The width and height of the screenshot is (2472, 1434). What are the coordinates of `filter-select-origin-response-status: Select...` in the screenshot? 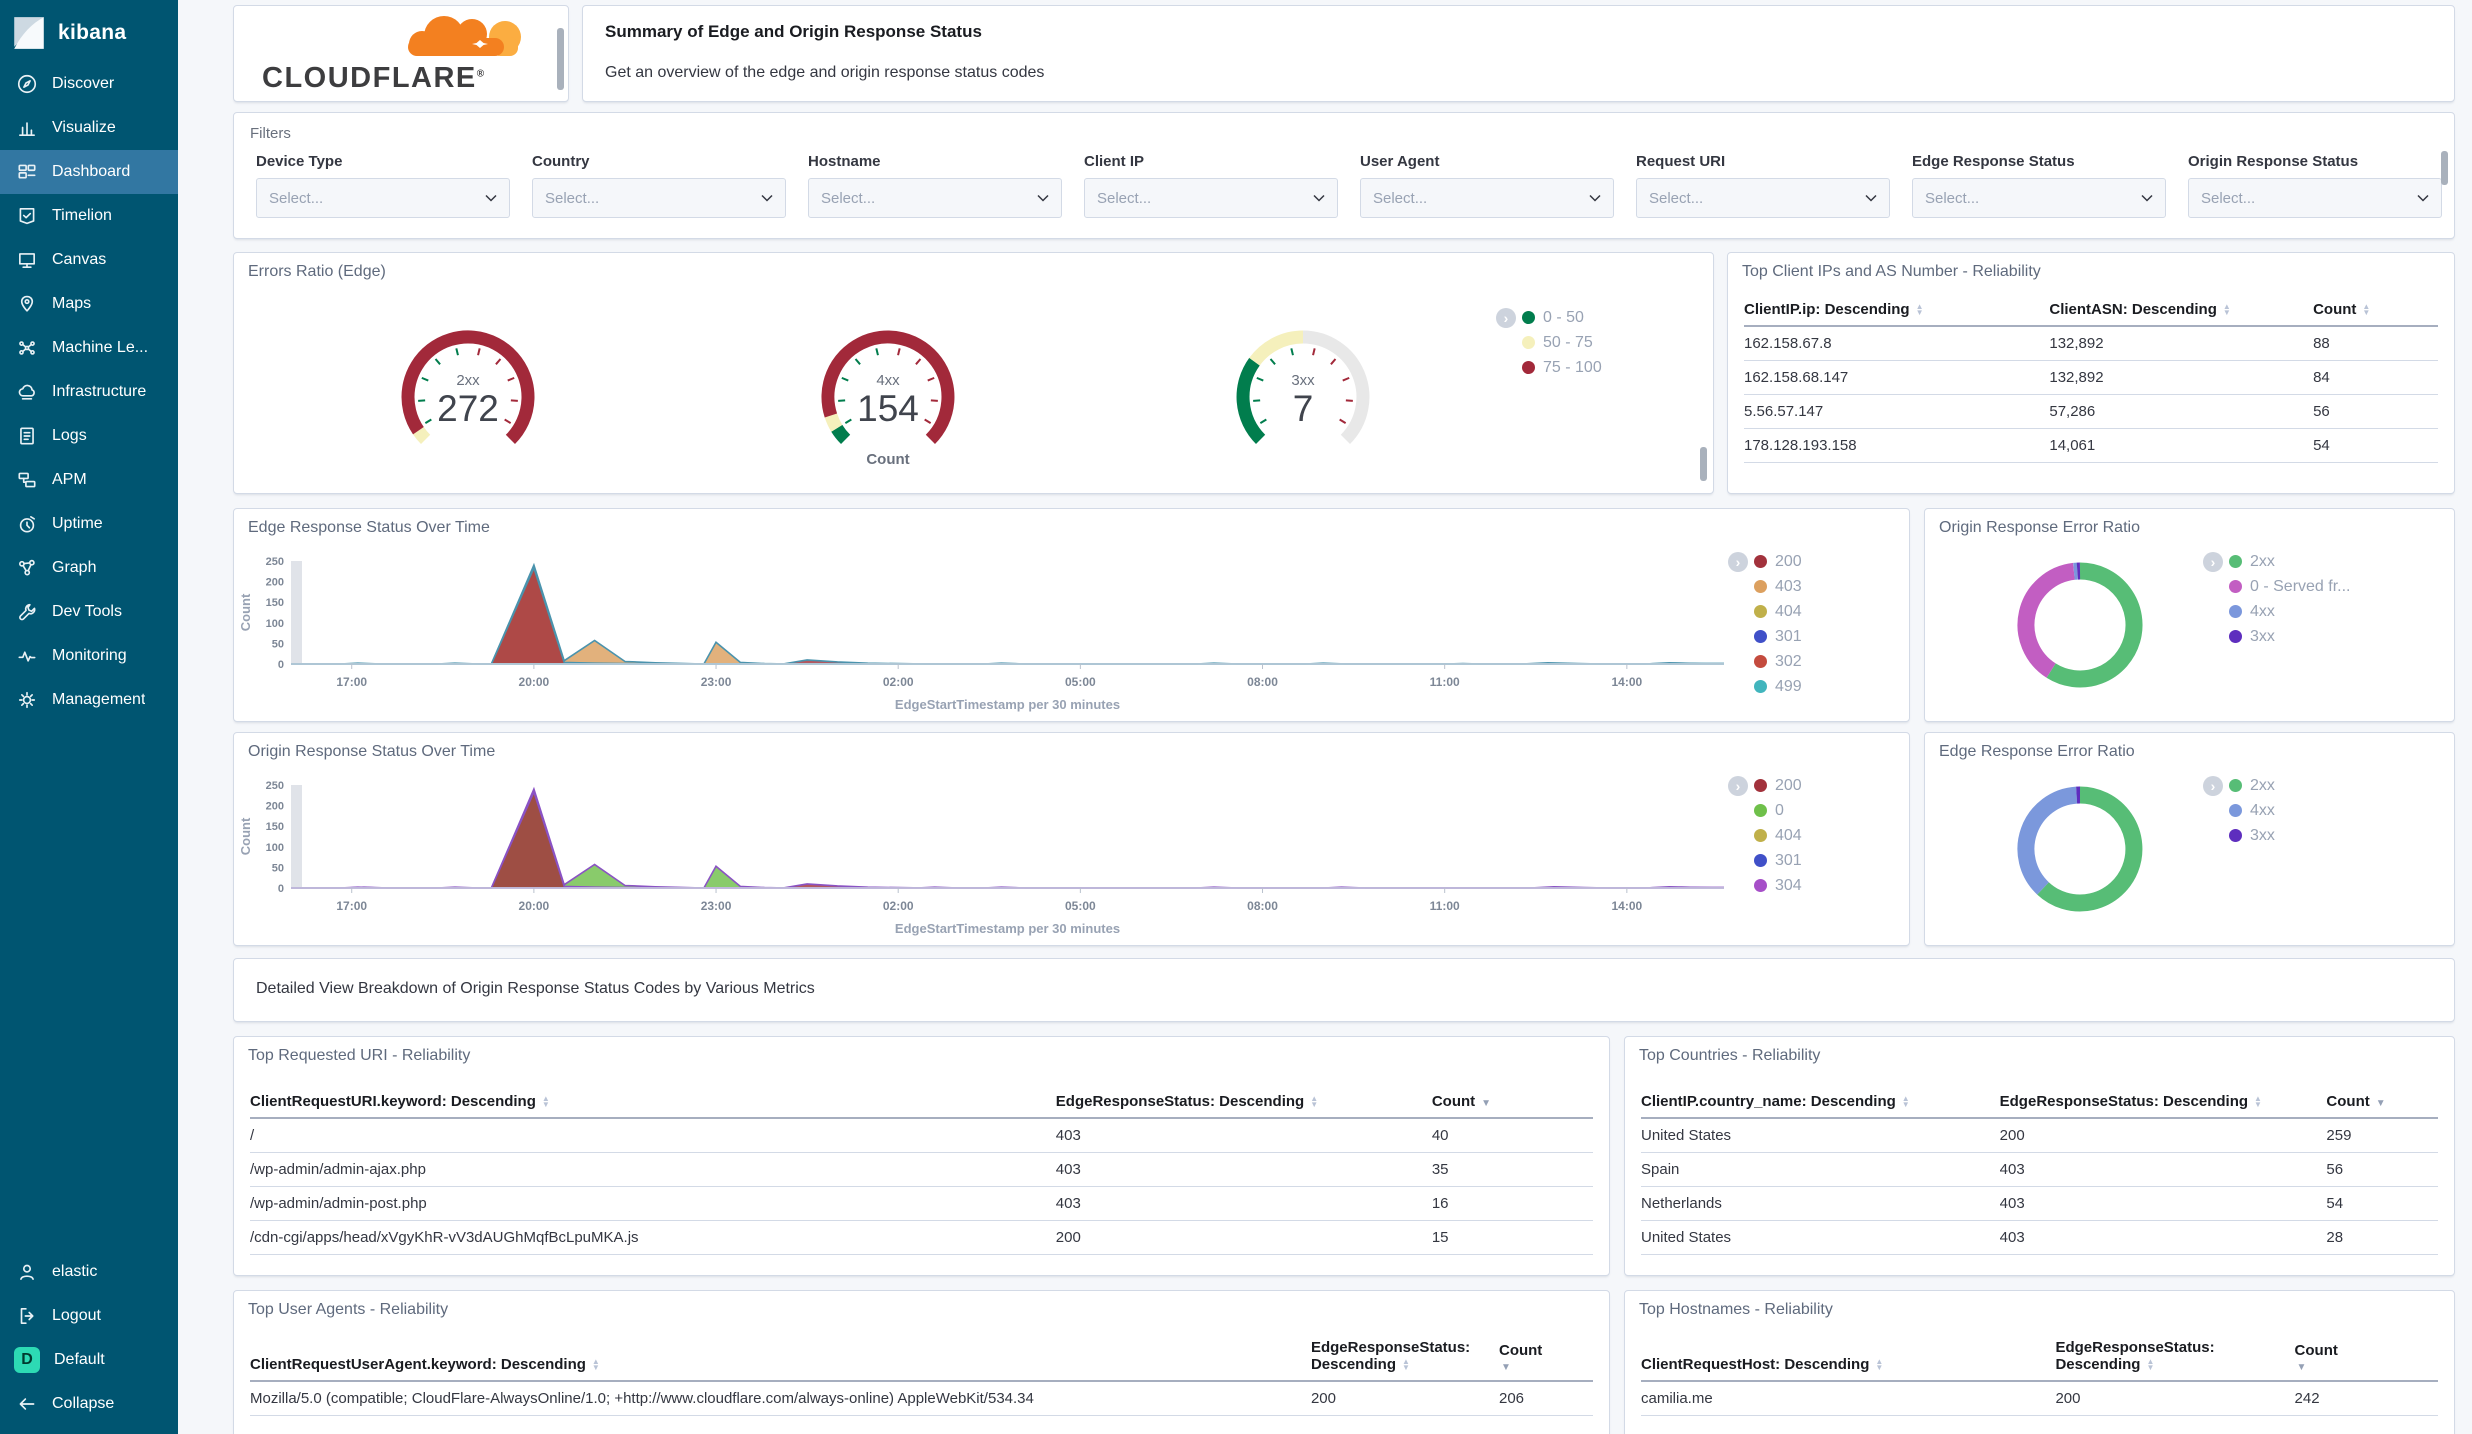 It's located at (2315, 198).